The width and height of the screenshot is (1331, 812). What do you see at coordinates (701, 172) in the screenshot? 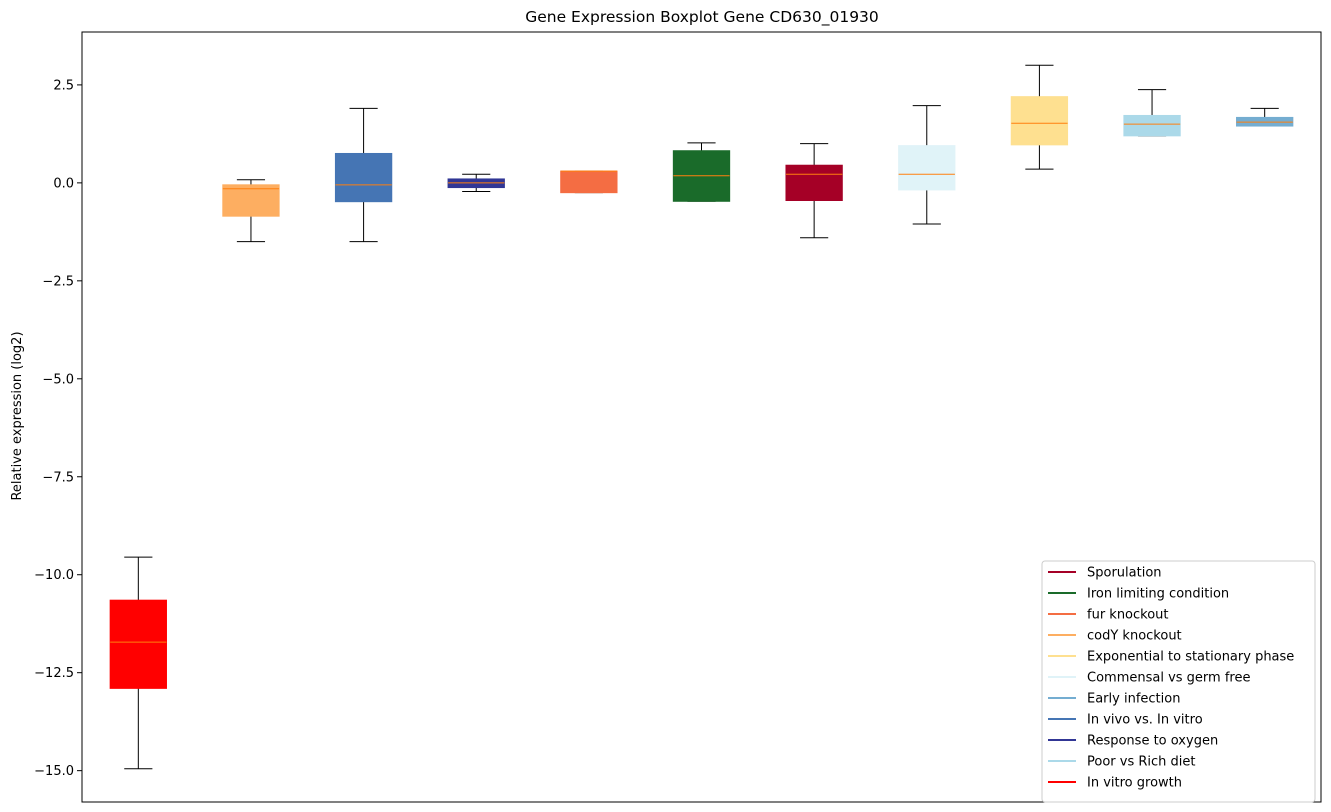
I see `box-iron-limiting-condition` at bounding box center [701, 172].